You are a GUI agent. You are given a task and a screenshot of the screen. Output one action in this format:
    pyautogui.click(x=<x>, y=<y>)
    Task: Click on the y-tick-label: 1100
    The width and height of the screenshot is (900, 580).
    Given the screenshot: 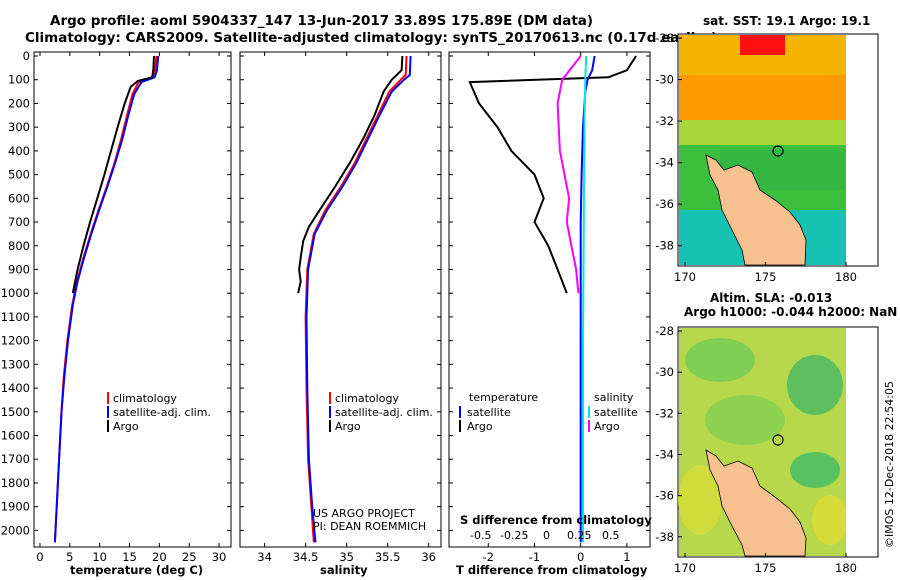 What is the action you would take?
    pyautogui.click(x=15, y=317)
    